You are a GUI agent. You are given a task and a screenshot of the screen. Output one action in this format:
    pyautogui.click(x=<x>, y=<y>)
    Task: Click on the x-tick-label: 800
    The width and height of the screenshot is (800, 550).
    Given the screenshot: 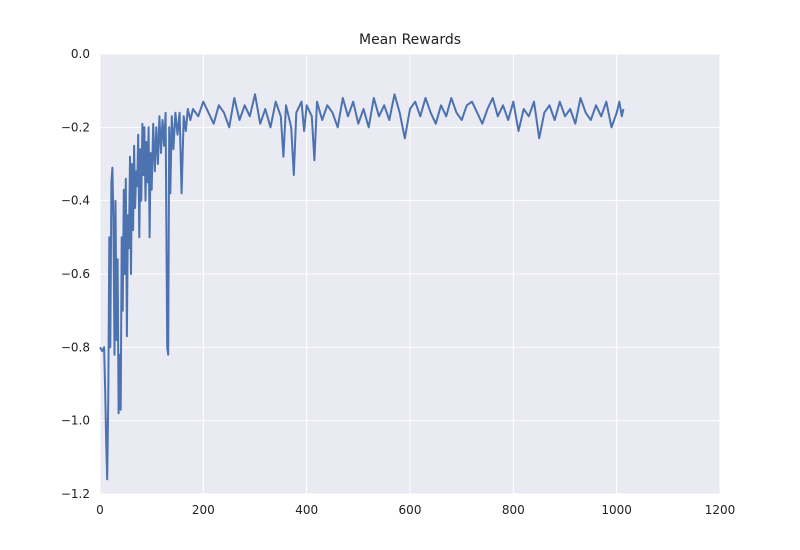 What is the action you would take?
    pyautogui.click(x=513, y=510)
    